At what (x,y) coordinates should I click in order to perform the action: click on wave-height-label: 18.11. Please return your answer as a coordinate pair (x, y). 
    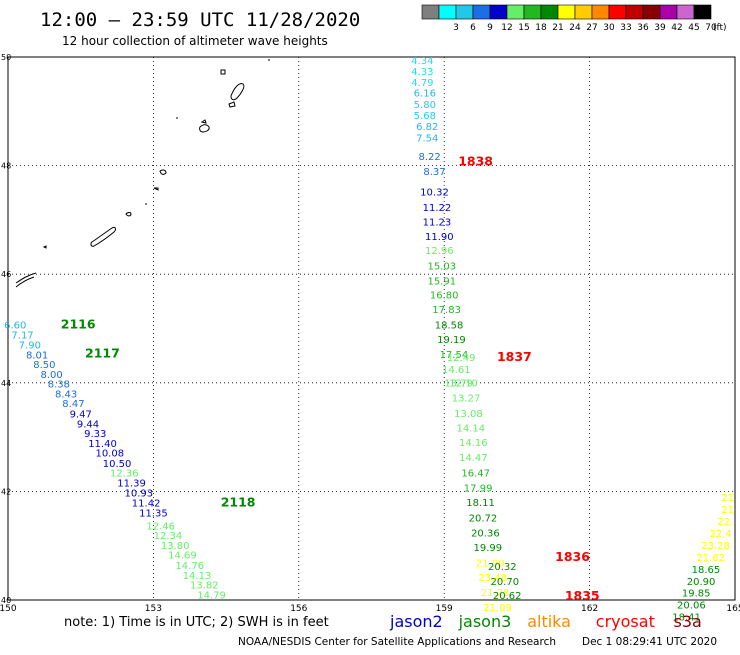
    Looking at the image, I should click on (480, 503).